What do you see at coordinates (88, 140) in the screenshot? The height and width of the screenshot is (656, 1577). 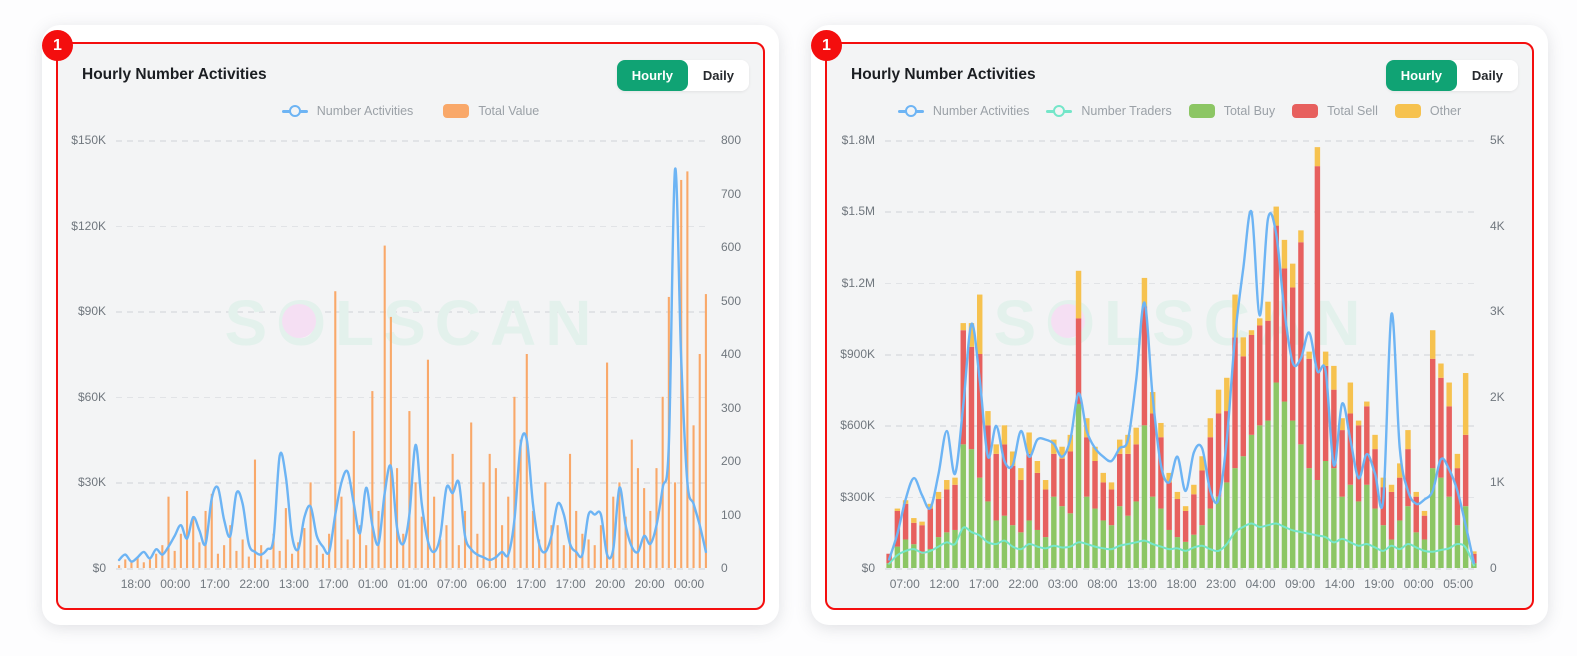 I see `y-axis-label: $150K` at bounding box center [88, 140].